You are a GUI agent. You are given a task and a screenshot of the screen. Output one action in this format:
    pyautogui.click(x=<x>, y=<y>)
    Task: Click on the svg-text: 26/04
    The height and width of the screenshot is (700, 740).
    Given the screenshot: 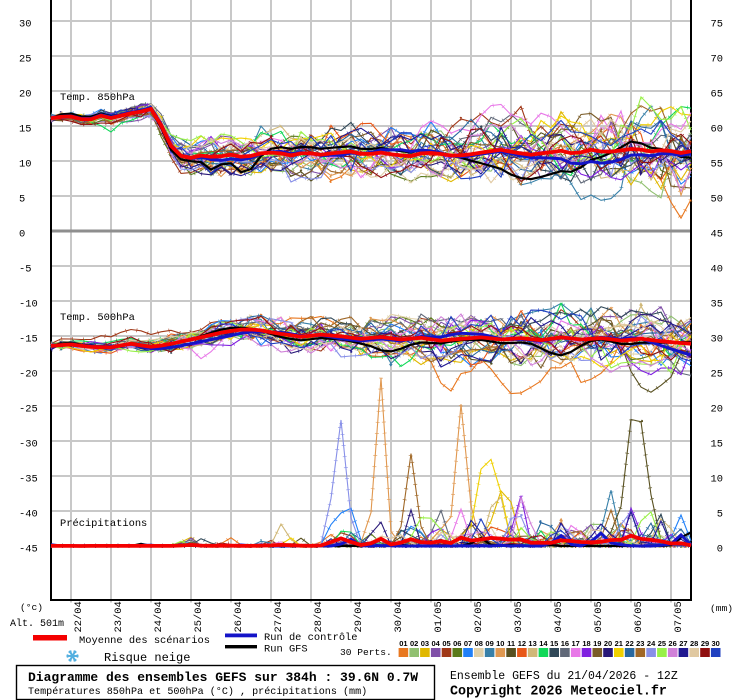 What is the action you would take?
    pyautogui.click(x=239, y=616)
    